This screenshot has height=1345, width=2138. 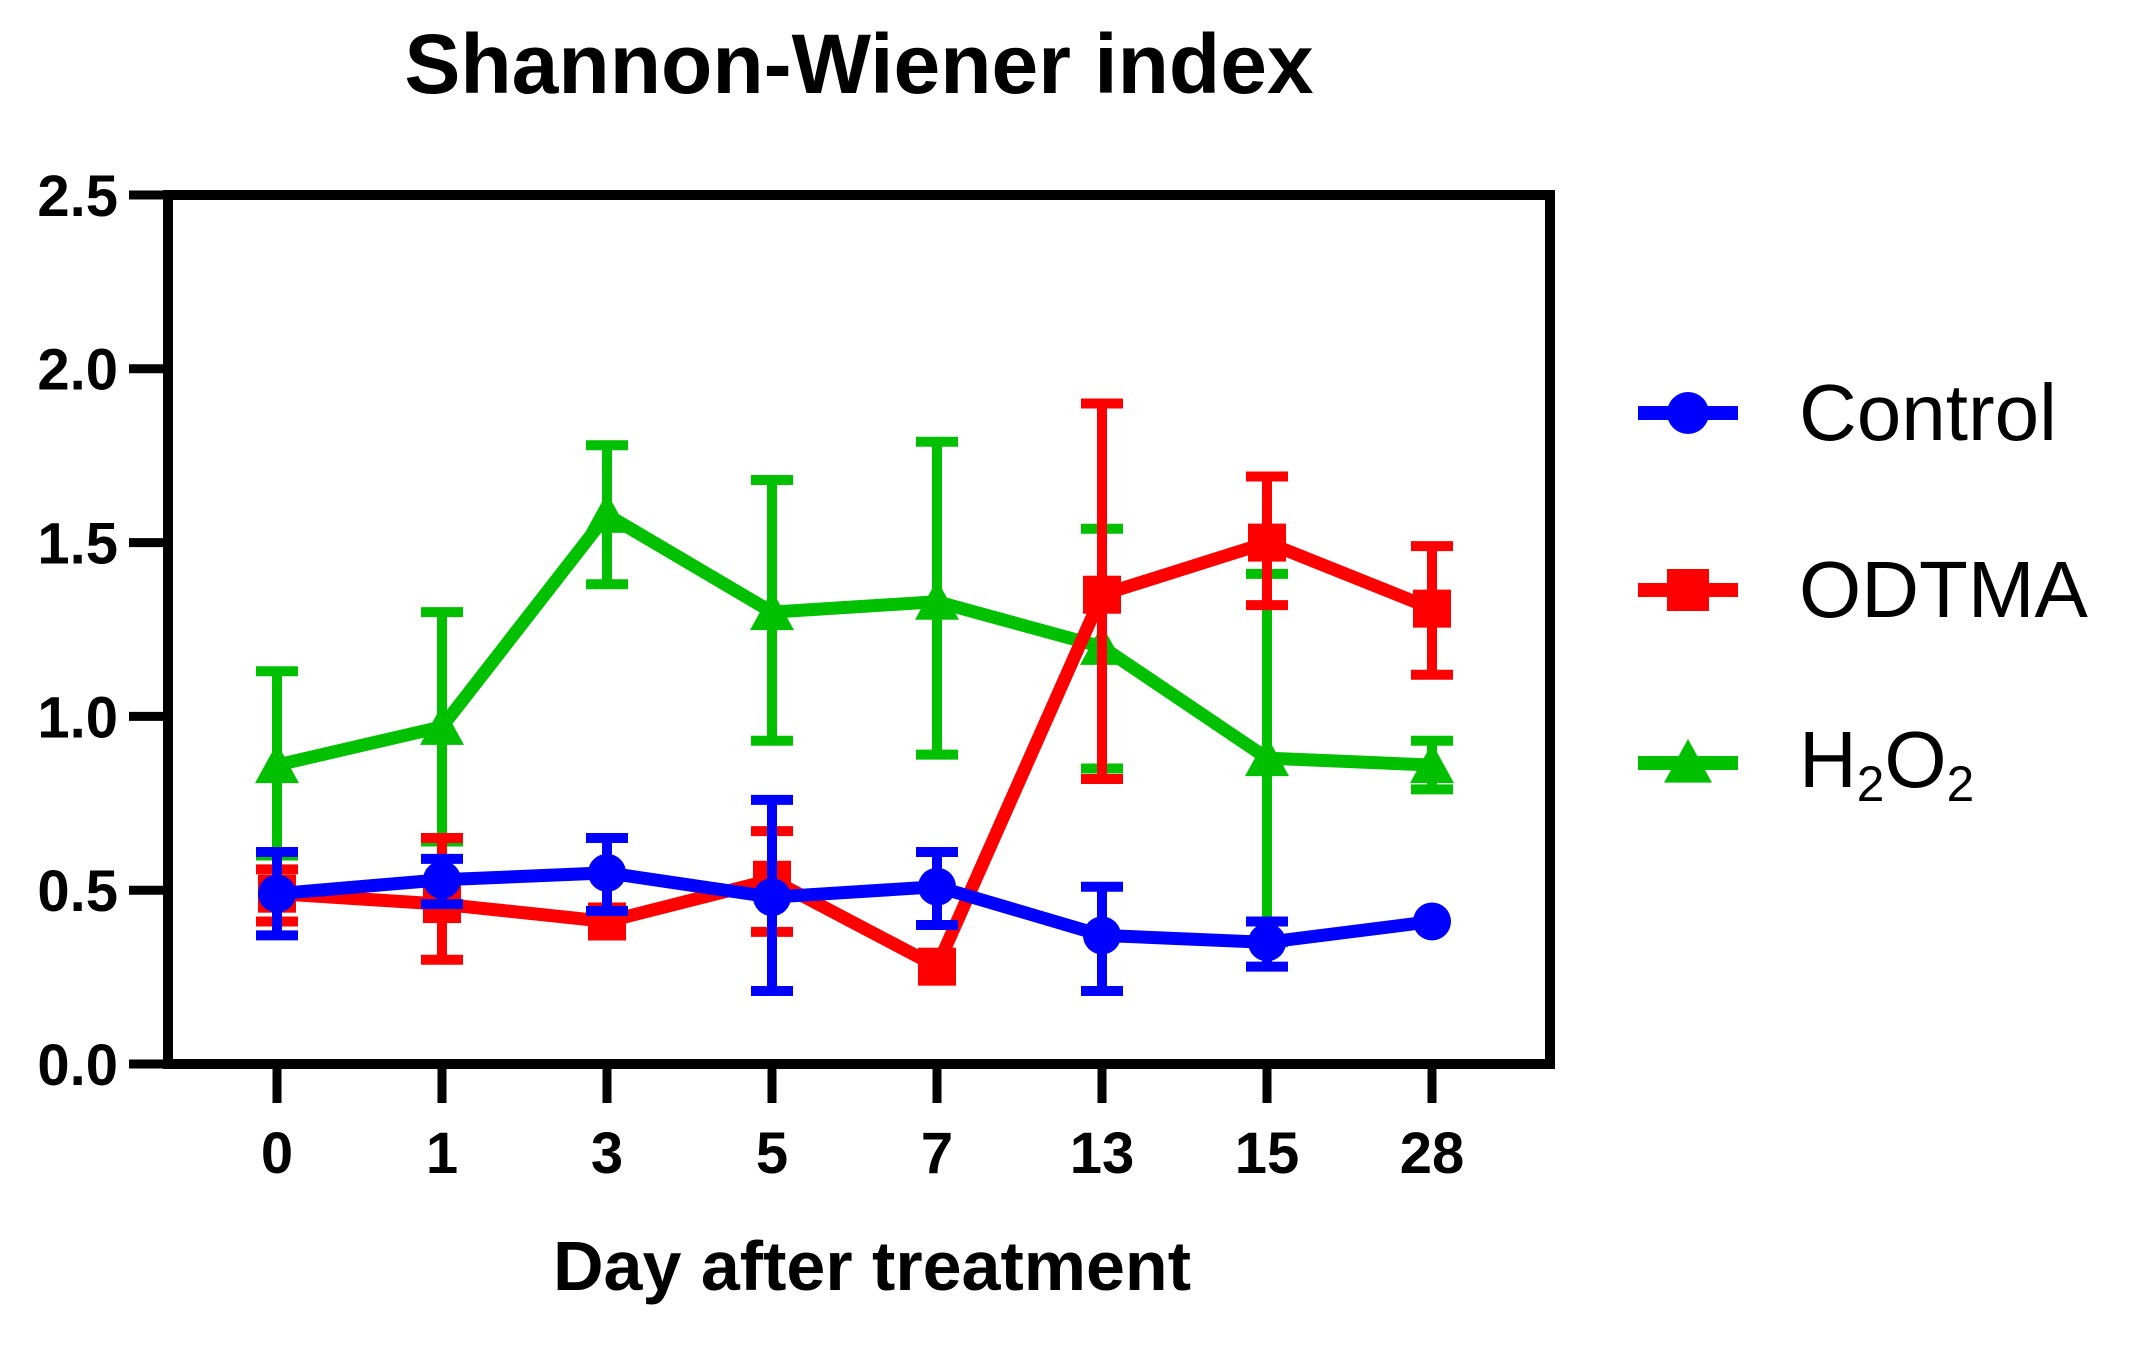 I want to click on x-axis-title: Day after treatment, so click(x=872, y=1266).